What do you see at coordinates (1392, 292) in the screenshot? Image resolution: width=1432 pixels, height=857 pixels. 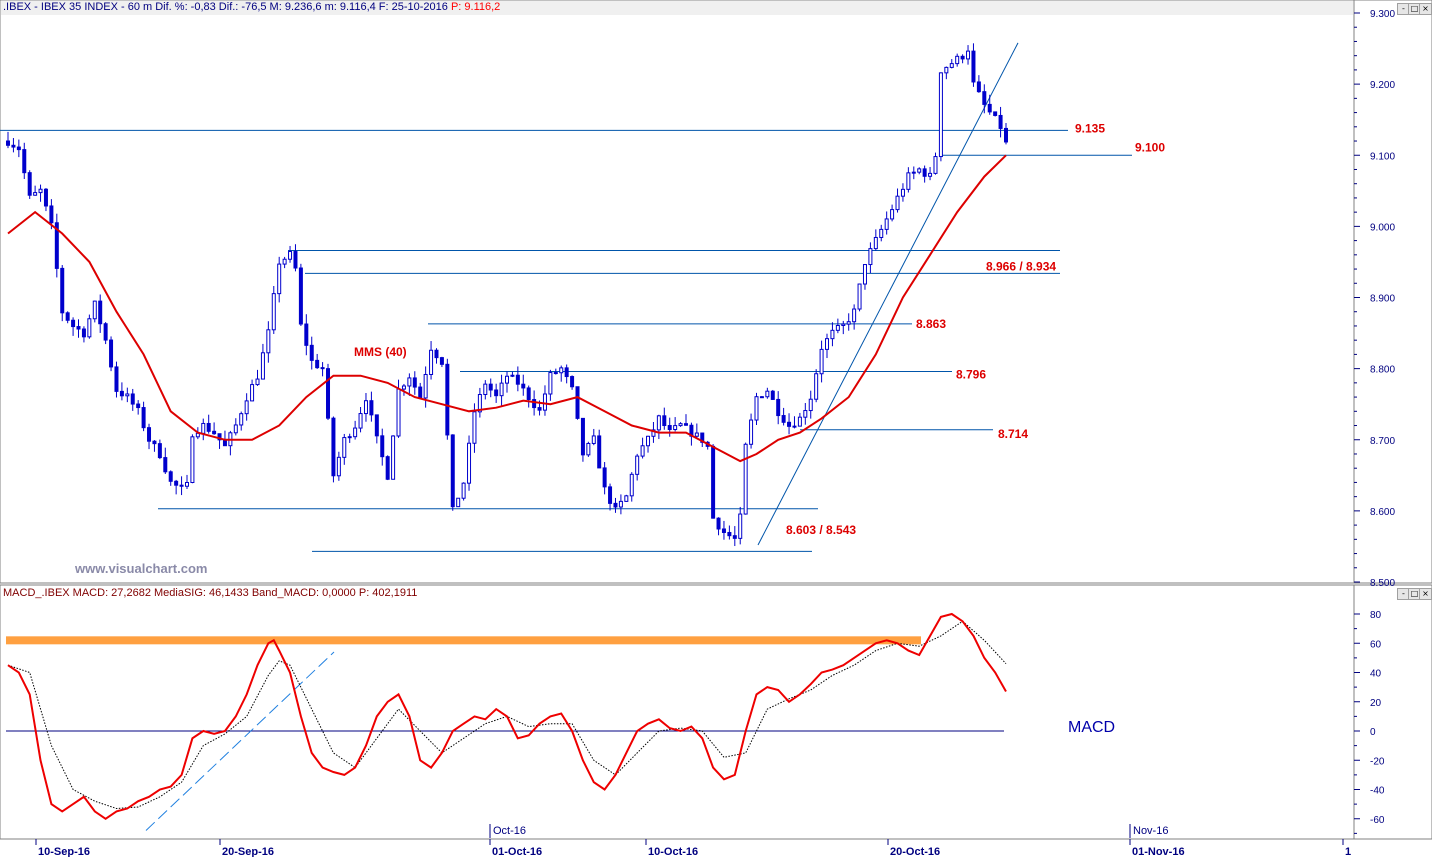 I see `price-axis-frame` at bounding box center [1392, 292].